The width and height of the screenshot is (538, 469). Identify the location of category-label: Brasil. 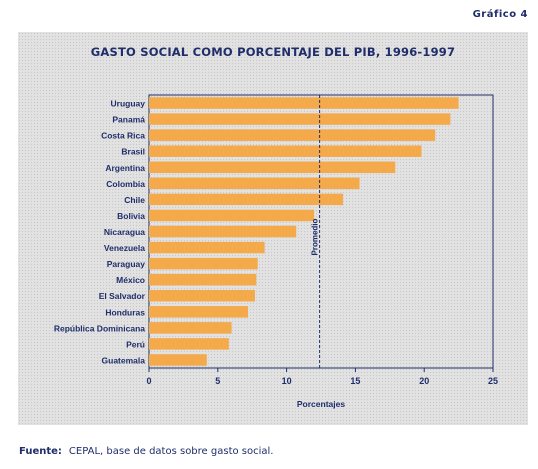
(133, 152).